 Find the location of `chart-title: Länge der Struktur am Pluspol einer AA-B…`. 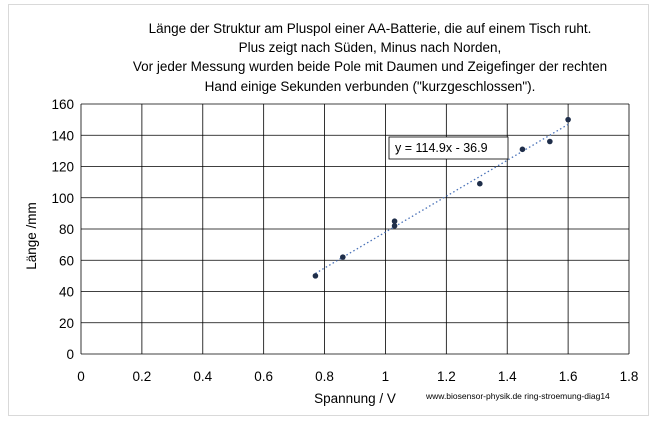

chart-title: Länge der Struktur am Pluspol einer AA-B… is located at coordinates (370, 57).